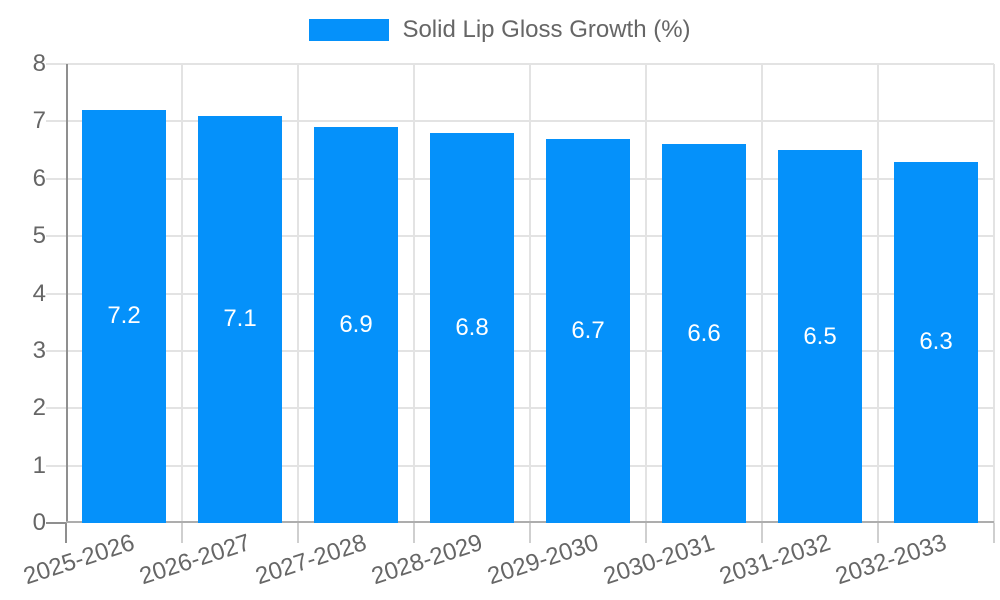 Image resolution: width=1000 pixels, height=600 pixels. Describe the element at coordinates (67, 293) in the screenshot. I see `y-axis-line` at that location.